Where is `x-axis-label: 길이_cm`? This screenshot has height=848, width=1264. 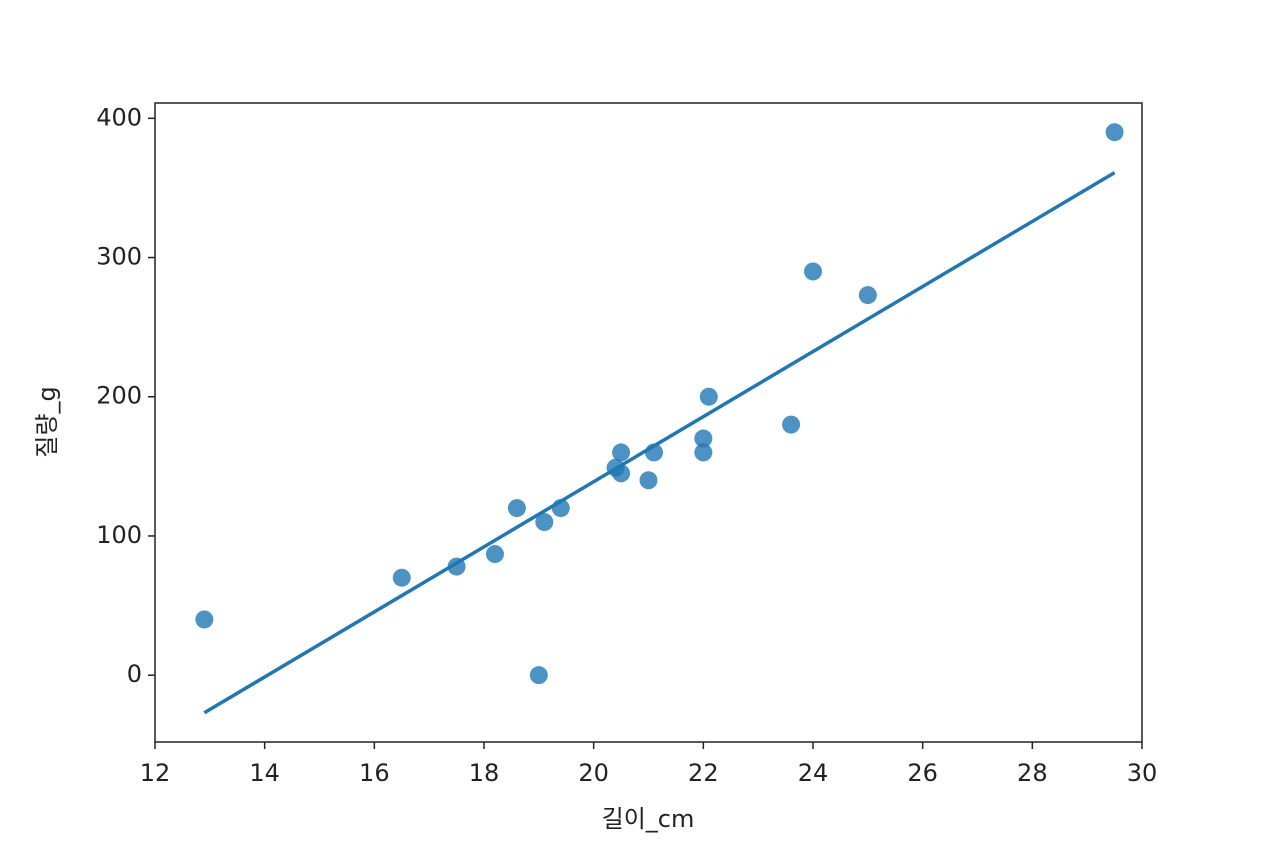 x-axis-label: 길이_cm is located at coordinates (648, 819).